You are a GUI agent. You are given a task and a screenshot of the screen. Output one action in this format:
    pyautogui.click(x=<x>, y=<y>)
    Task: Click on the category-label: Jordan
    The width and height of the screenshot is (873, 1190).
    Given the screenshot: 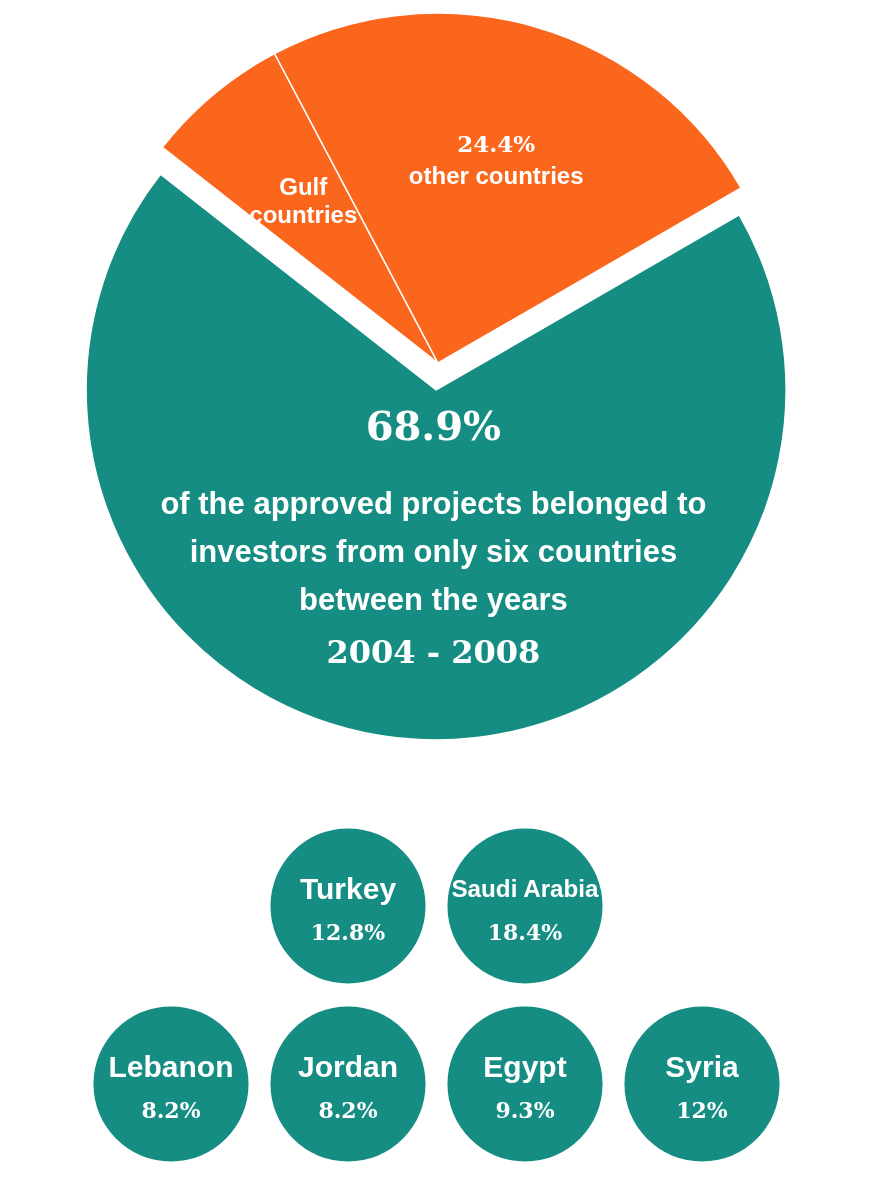 What is the action you would take?
    pyautogui.click(x=348, y=1066)
    